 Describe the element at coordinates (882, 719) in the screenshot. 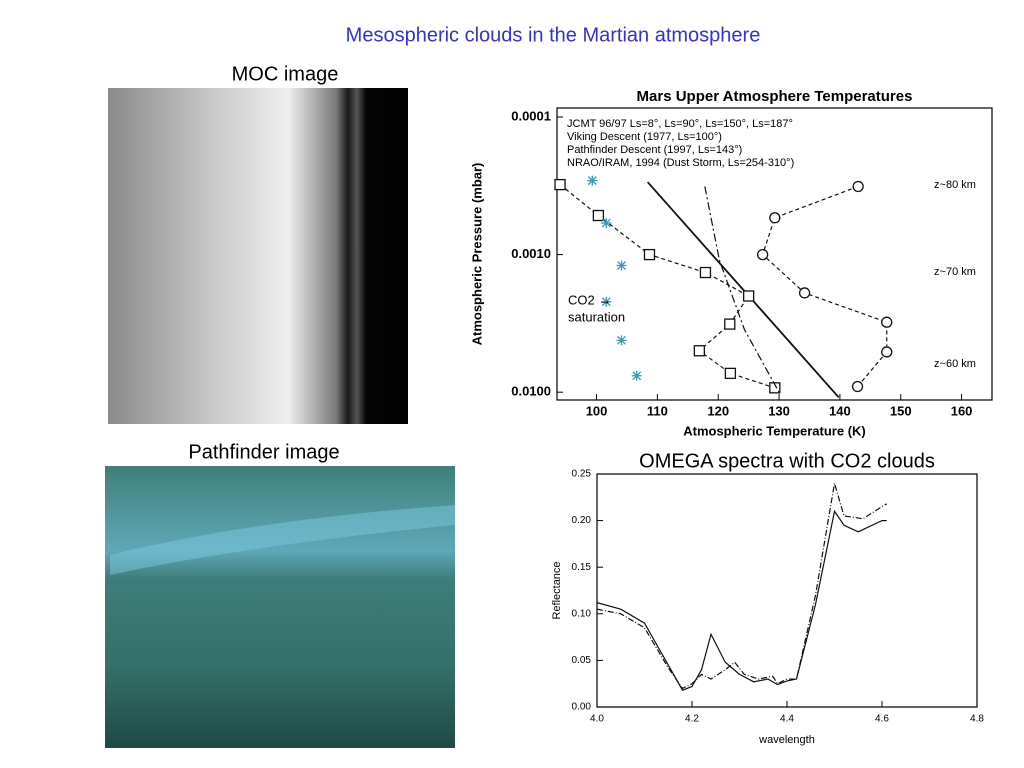

I see `x-tick-label: 4.6` at that location.